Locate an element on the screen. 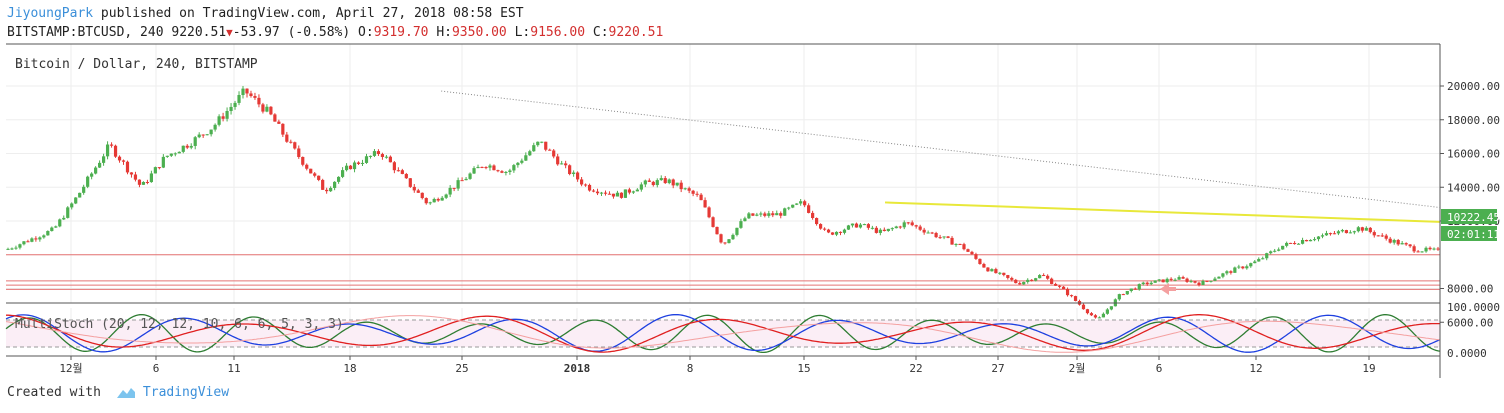 Image resolution: width=1504 pixels, height=413 pixels. osc-tick-label: 0.0000 is located at coordinates (1467, 353).